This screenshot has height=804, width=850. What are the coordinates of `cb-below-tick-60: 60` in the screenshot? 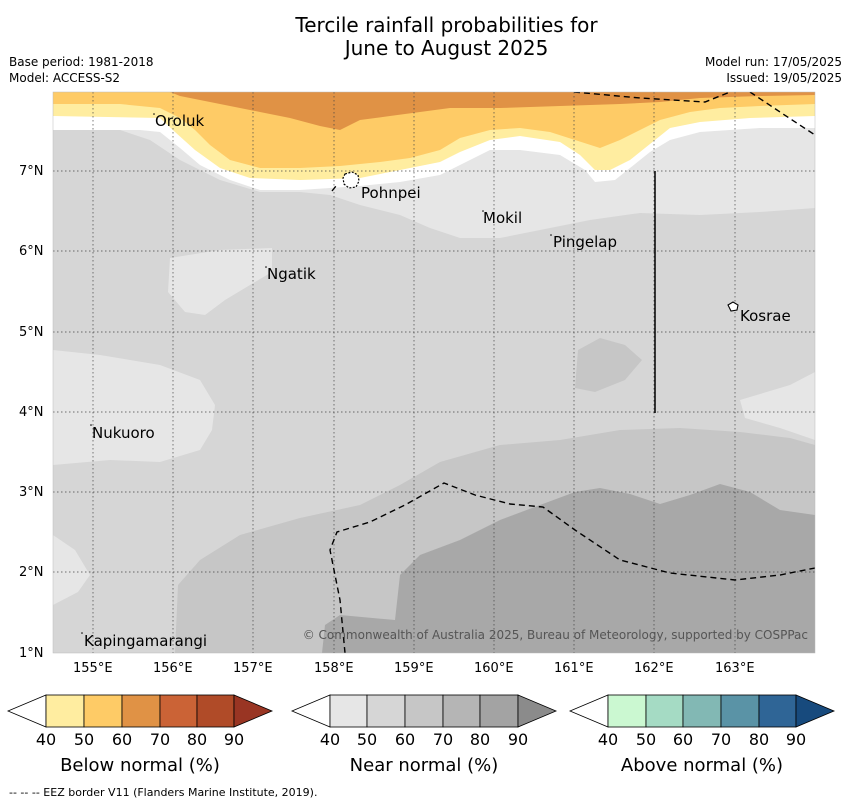 It's located at (122, 739).